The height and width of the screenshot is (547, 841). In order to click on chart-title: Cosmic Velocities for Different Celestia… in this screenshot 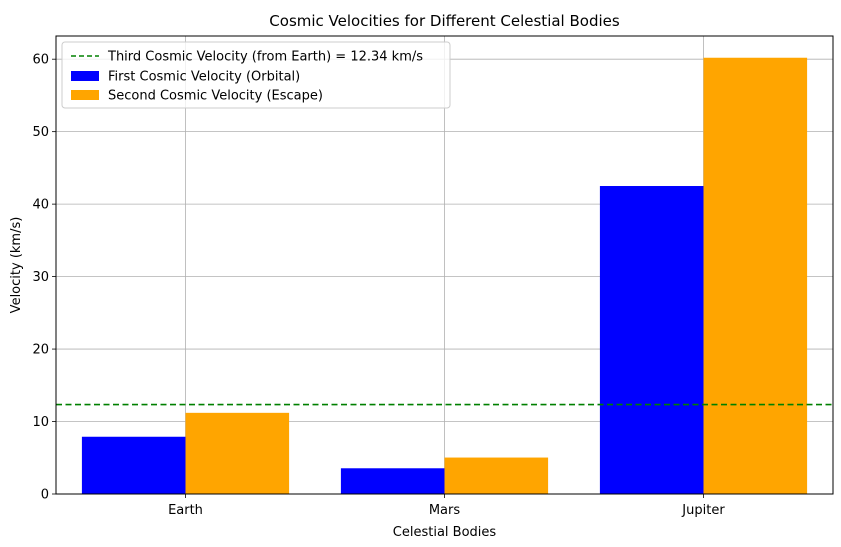, I will do `click(444, 21)`.